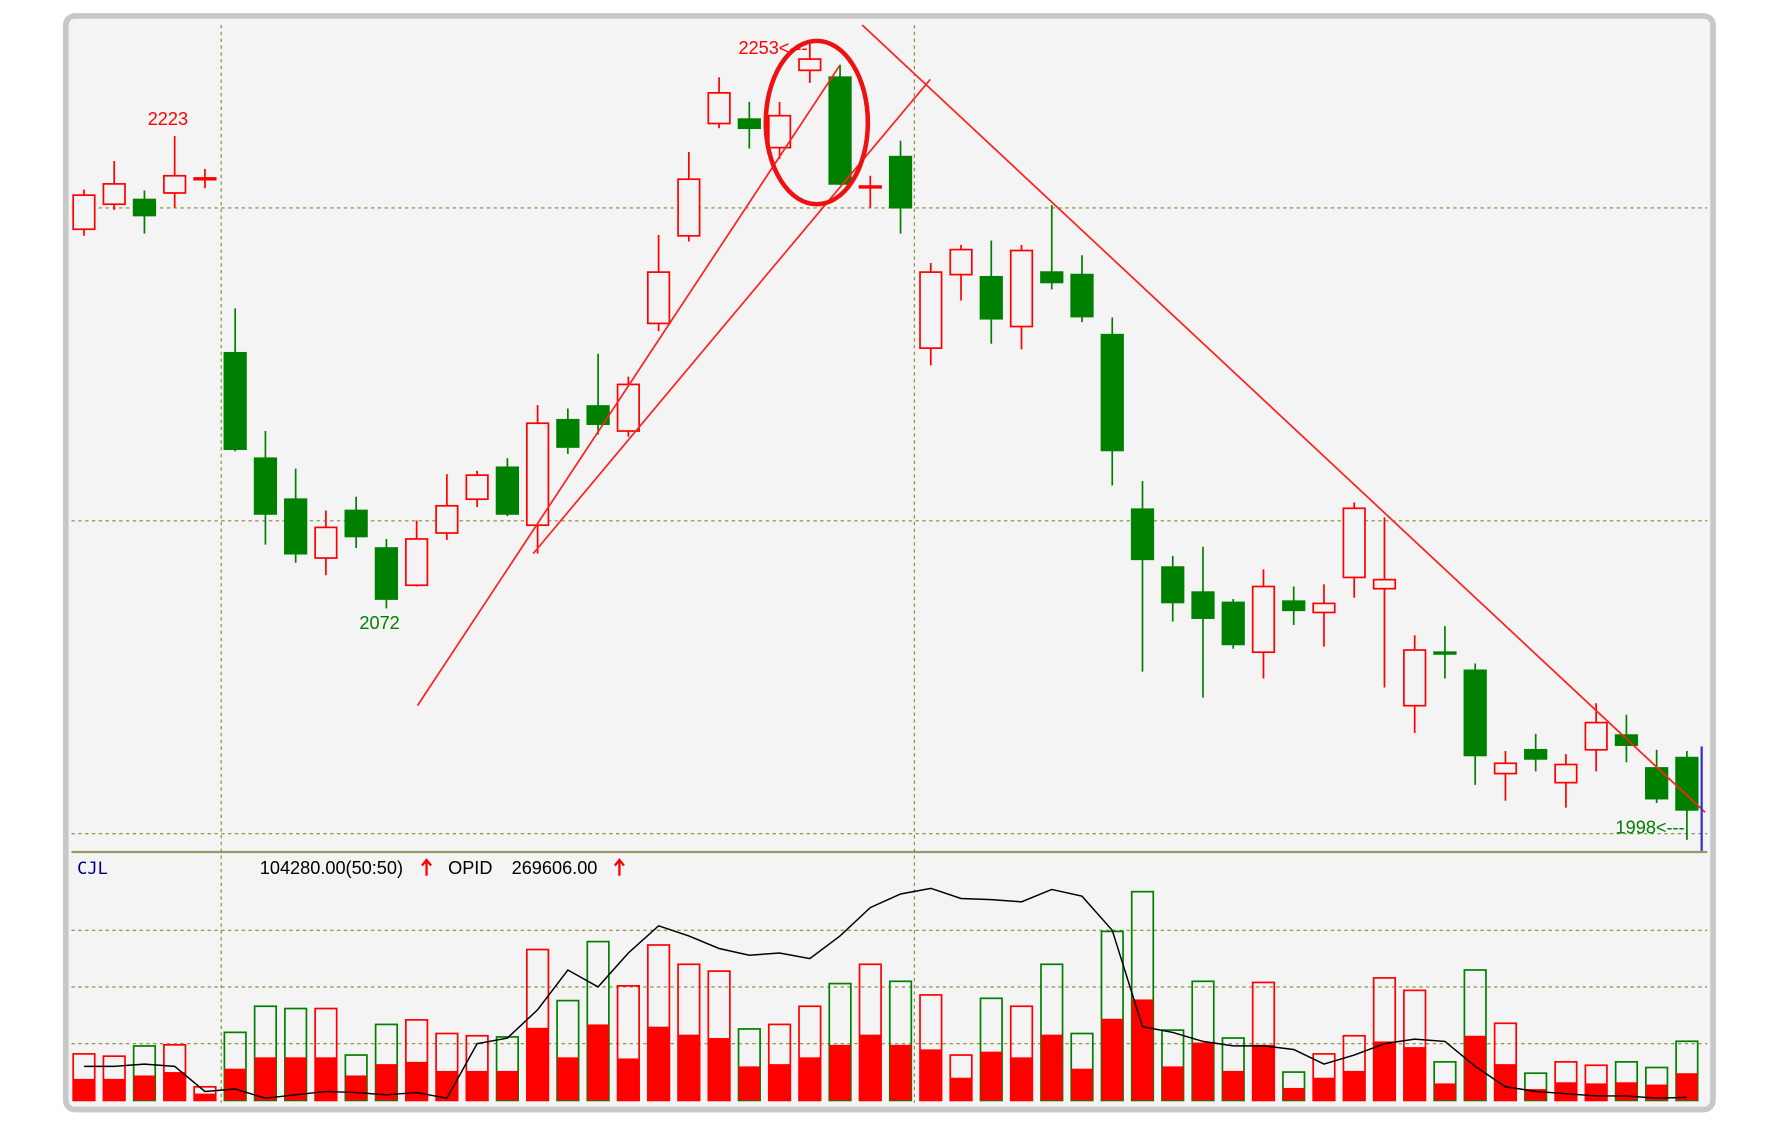 This screenshot has width=1772, height=1122. I want to click on price-annotation: 1998<---, so click(1650, 827).